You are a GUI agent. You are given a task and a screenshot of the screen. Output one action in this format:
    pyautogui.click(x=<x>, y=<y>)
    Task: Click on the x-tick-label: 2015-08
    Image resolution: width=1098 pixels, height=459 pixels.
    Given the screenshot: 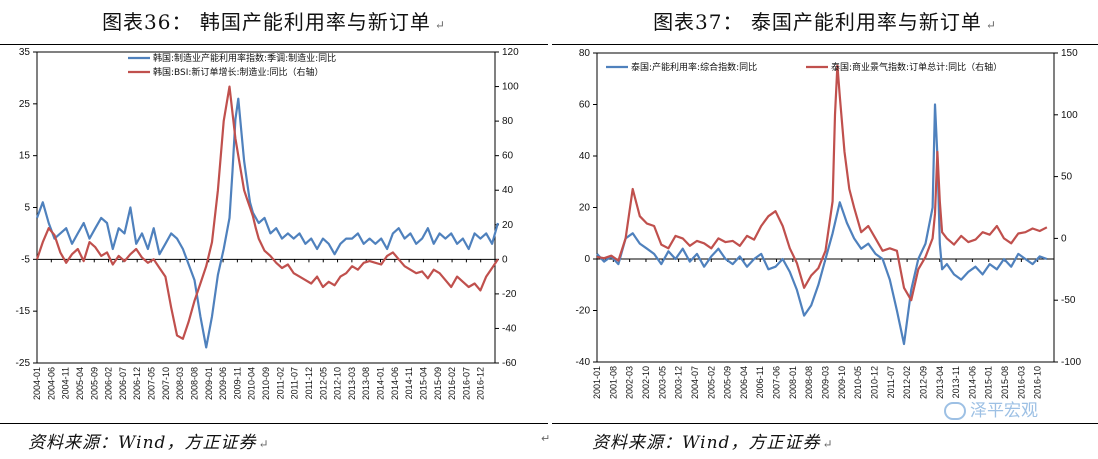 What is the action you would take?
    pyautogui.click(x=1005, y=382)
    